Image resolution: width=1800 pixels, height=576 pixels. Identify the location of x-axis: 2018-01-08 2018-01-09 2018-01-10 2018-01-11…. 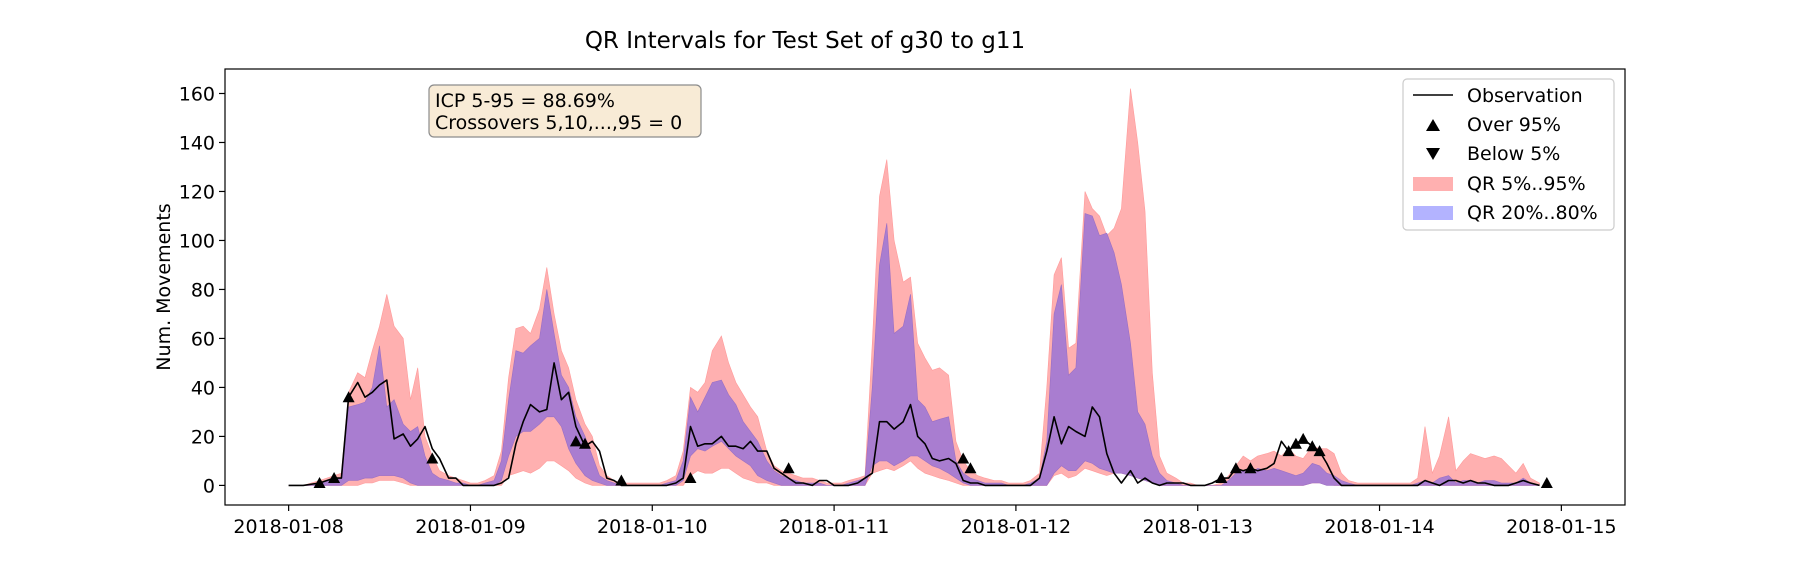
(925, 521).